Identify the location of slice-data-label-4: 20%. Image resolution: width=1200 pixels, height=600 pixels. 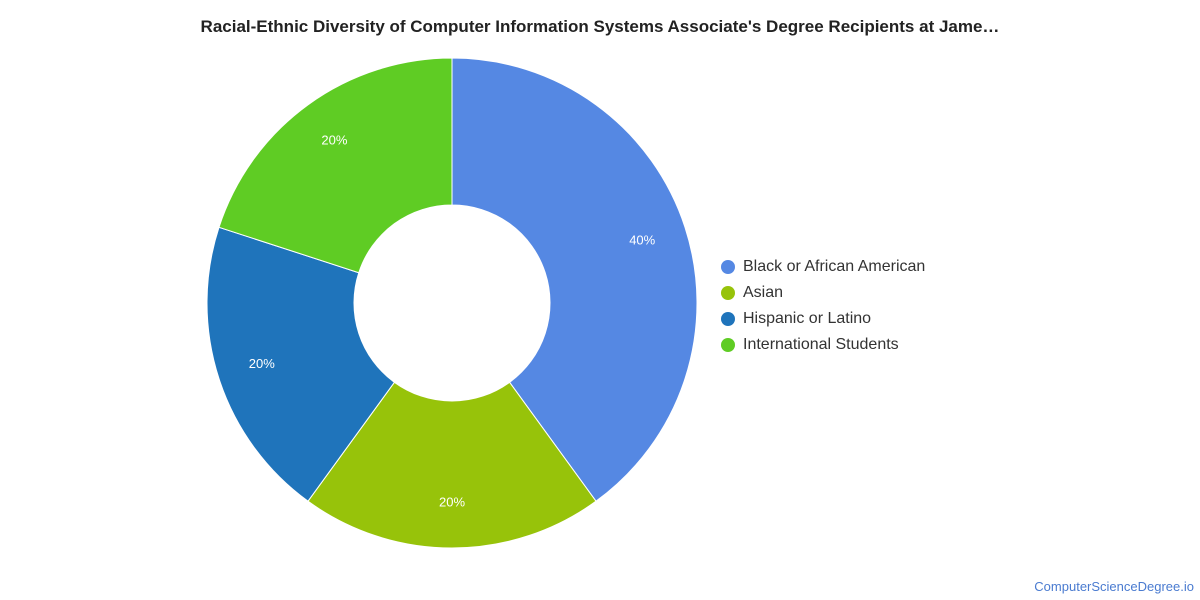
(334, 140).